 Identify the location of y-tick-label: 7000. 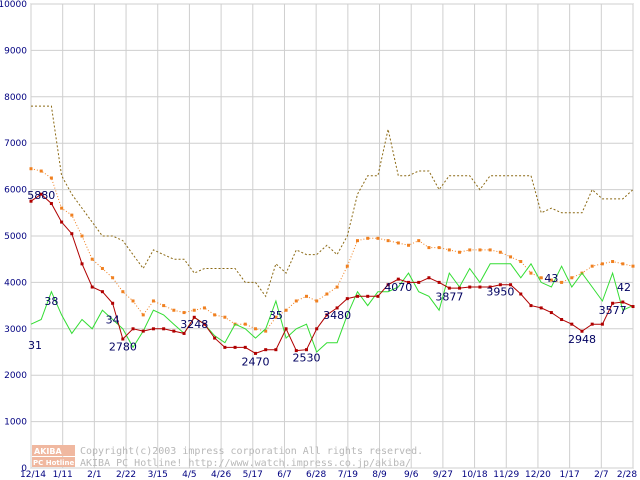
(15, 144).